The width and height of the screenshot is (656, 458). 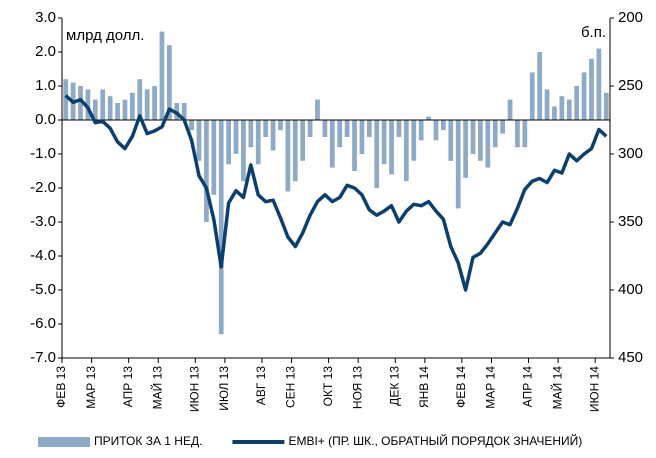 What do you see at coordinates (261, 386) in the screenshot?
I see `x-tick-label: АВГ 13` at bounding box center [261, 386].